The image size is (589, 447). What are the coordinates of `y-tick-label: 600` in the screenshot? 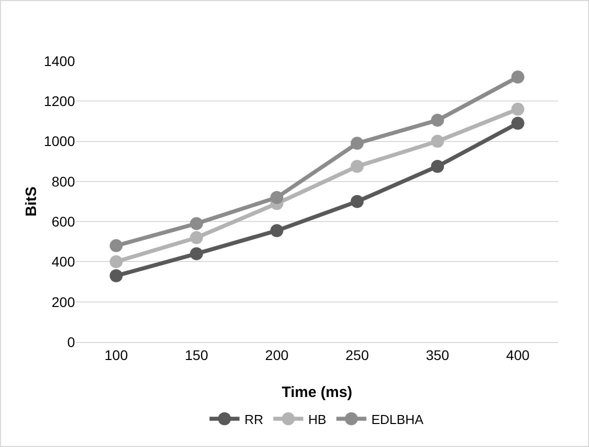 It's located at (64, 221).